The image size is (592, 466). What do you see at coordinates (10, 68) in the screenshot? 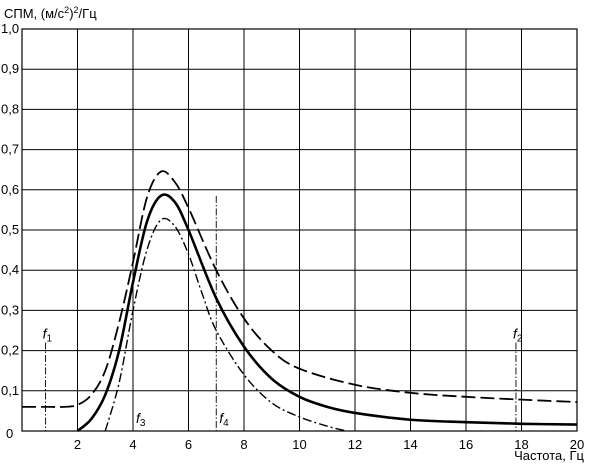
I see `y-tick-label: 0,9` at bounding box center [10, 68].